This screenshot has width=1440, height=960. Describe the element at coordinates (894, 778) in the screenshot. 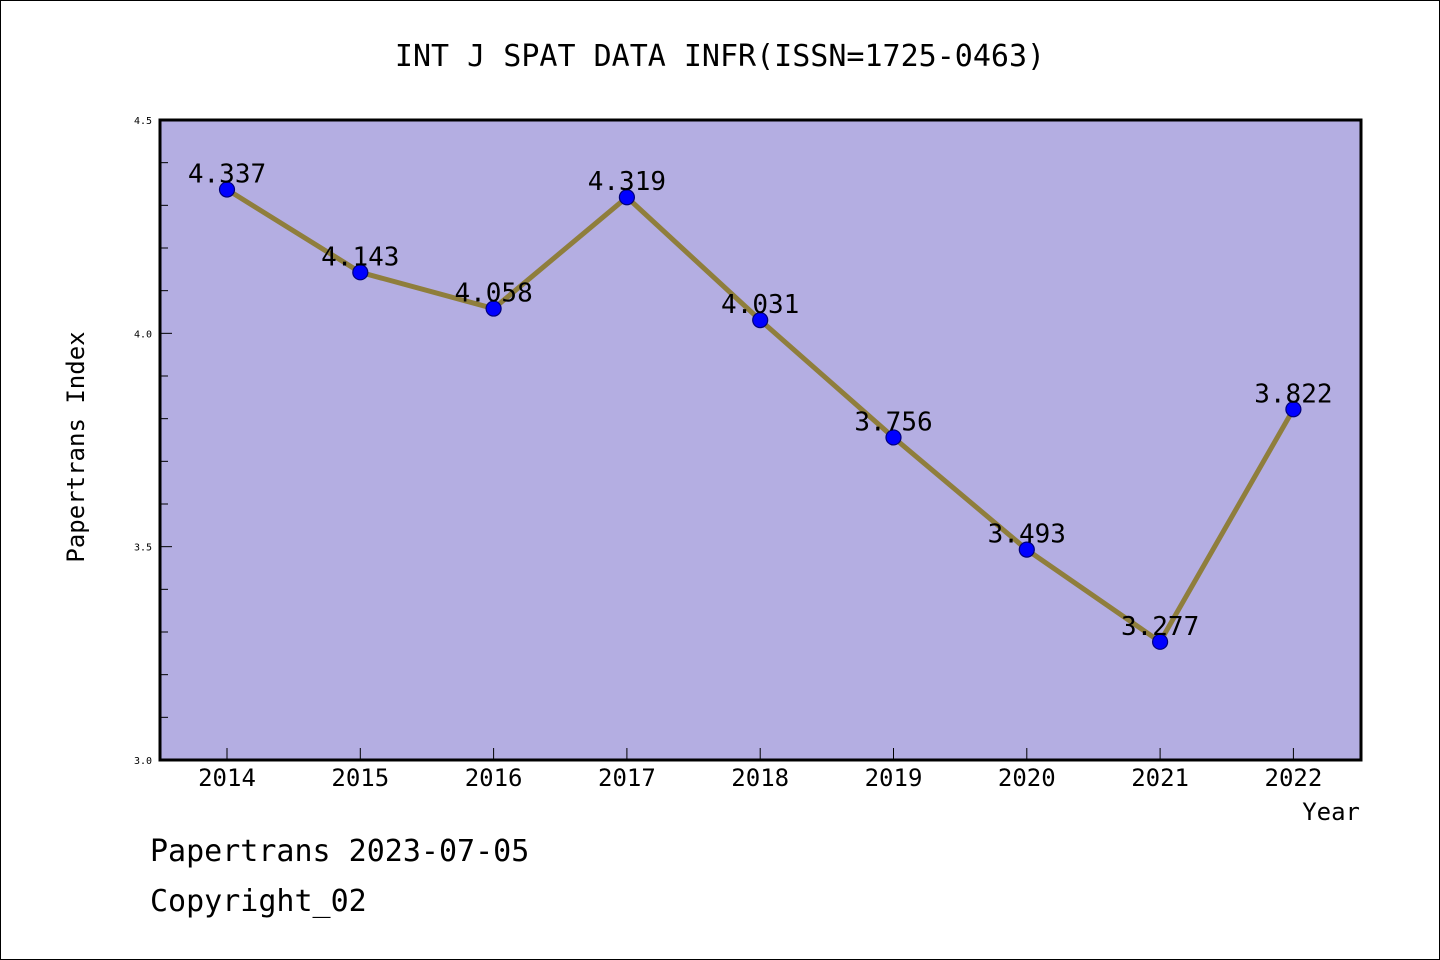

I see `x-tick-label: 2019` at that location.